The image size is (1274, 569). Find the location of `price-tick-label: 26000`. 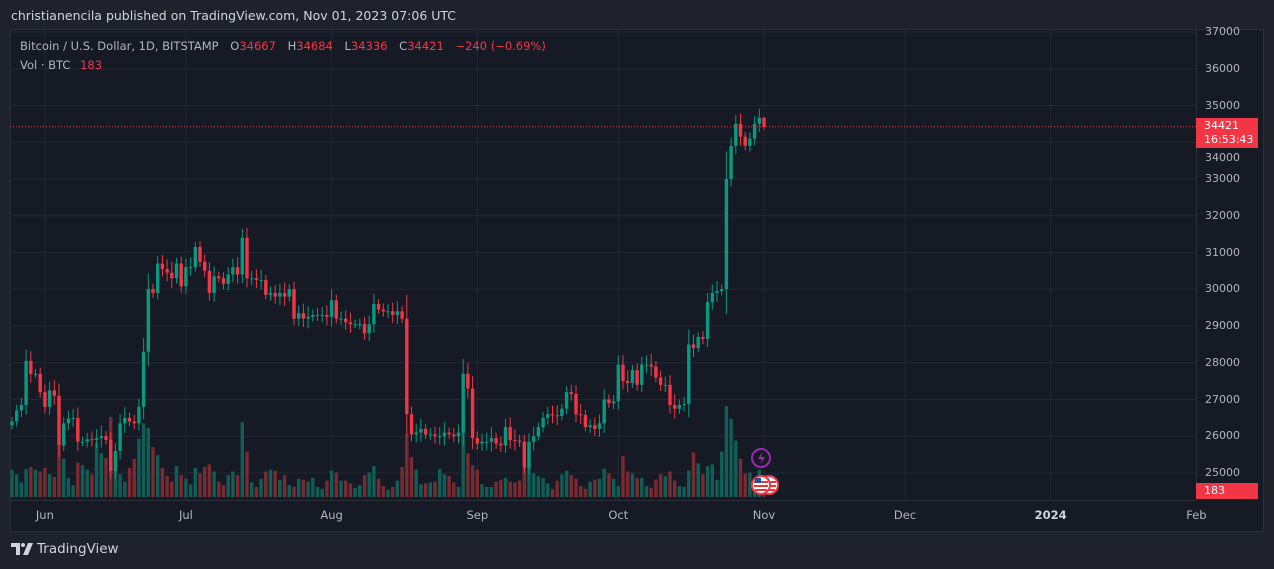

price-tick-label: 26000 is located at coordinates (1222, 436).